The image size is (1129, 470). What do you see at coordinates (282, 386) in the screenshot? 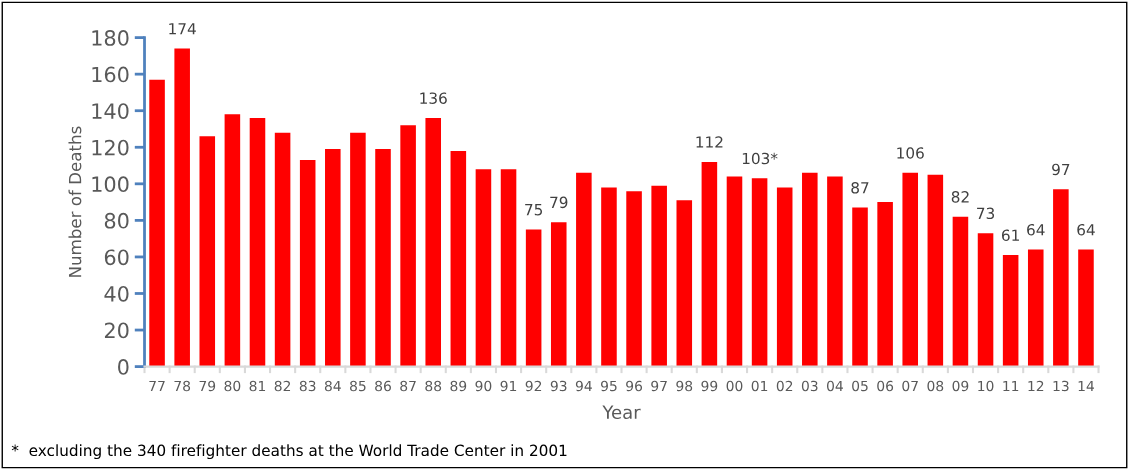
I see `x-tick-label: 82` at bounding box center [282, 386].